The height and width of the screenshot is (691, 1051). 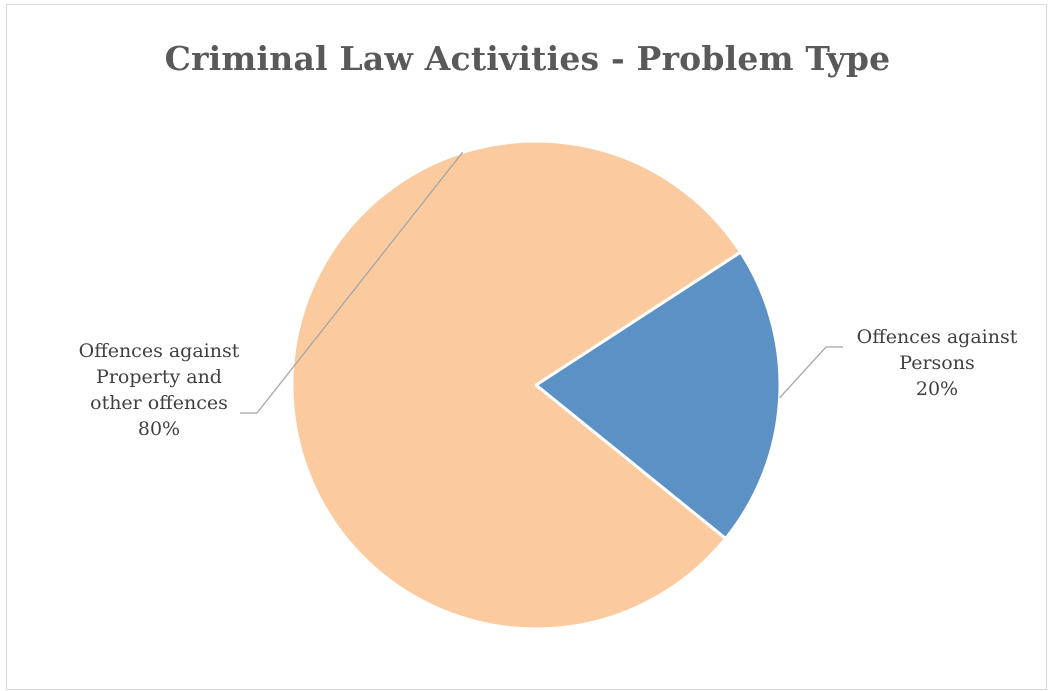 I want to click on chart-title: Criminal Law Activities - Problem Type, so click(x=527, y=58).